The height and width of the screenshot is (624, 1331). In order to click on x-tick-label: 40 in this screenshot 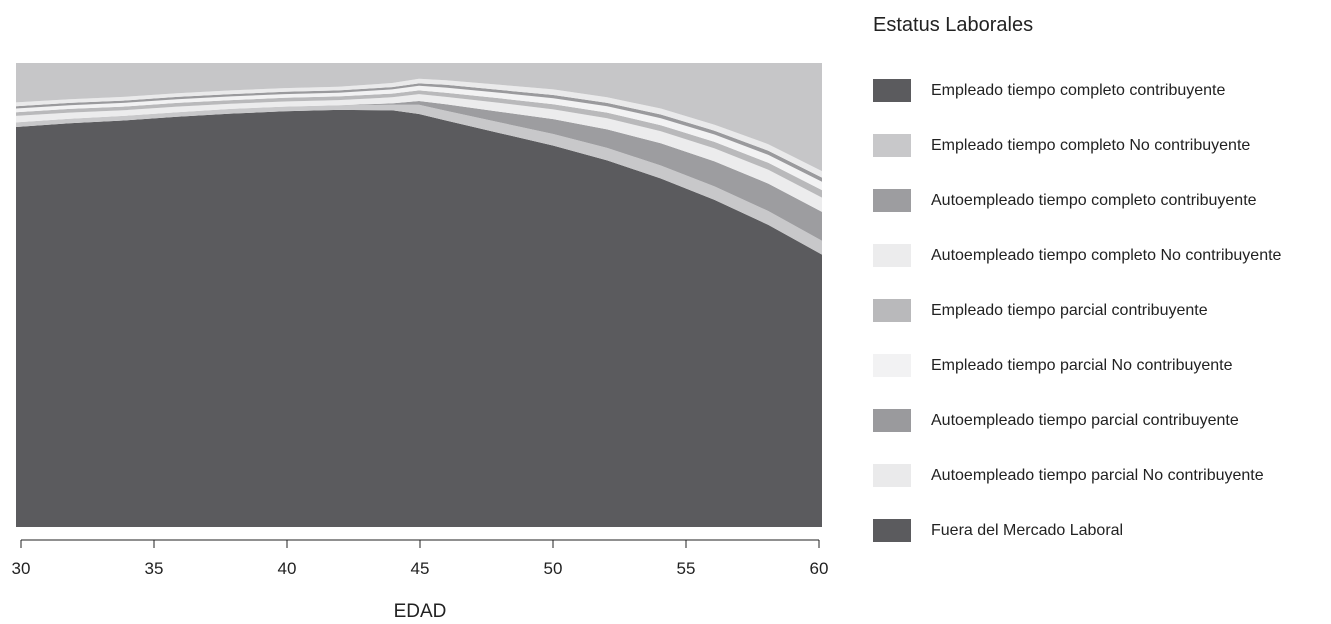, I will do `click(287, 568)`.